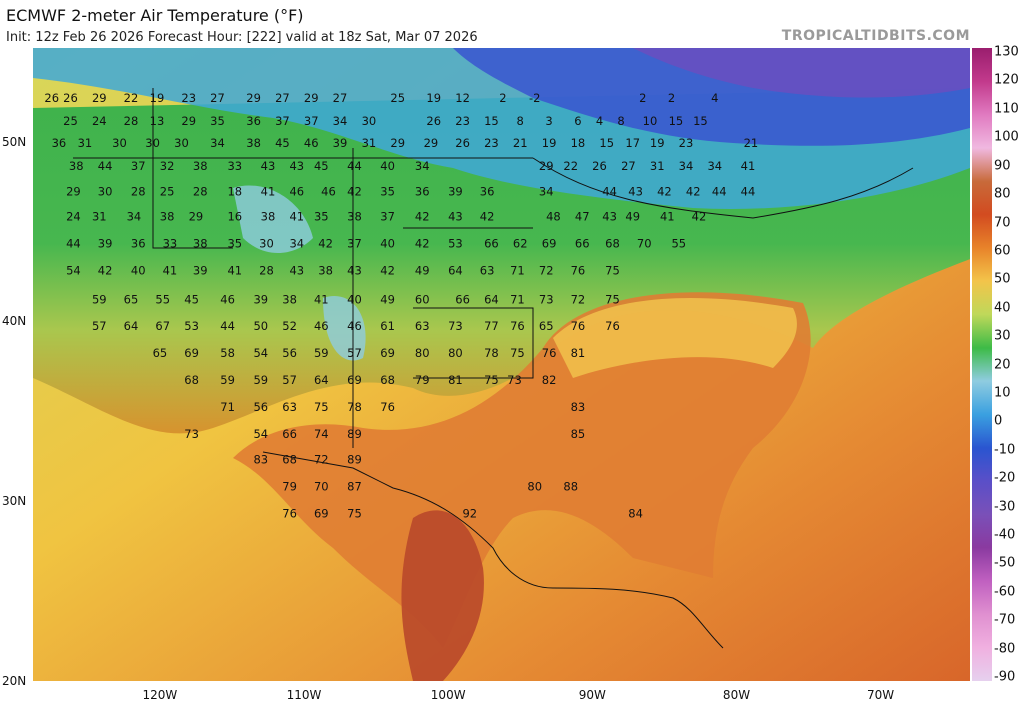 This screenshot has height=704, width=1030. I want to click on temp-label: 64, so click(491, 299).